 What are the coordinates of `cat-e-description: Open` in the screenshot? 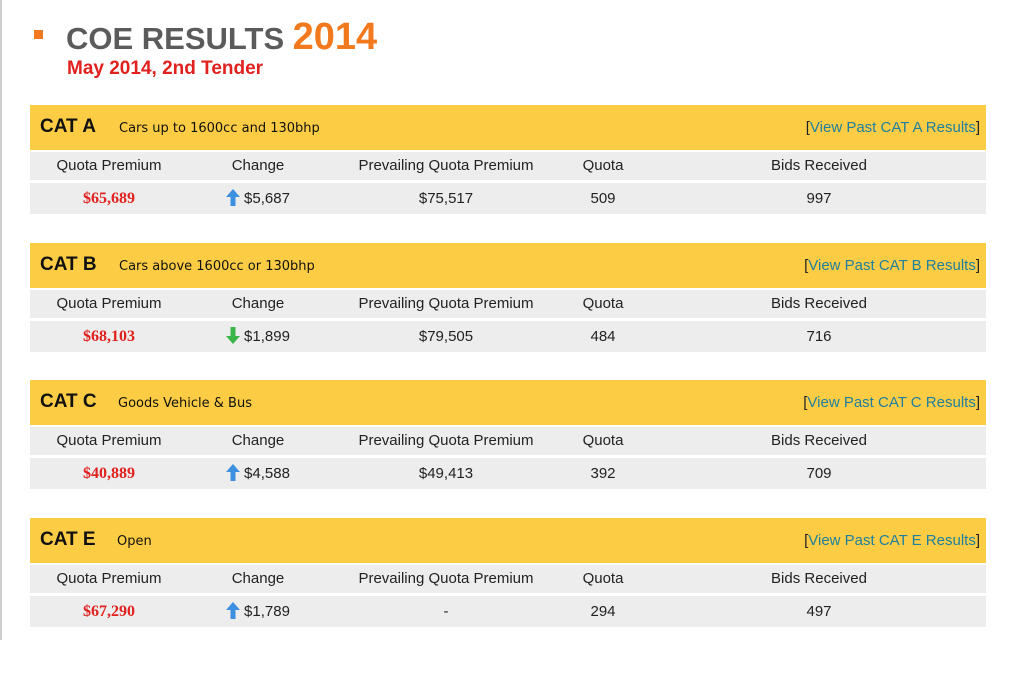 It's located at (134, 541).